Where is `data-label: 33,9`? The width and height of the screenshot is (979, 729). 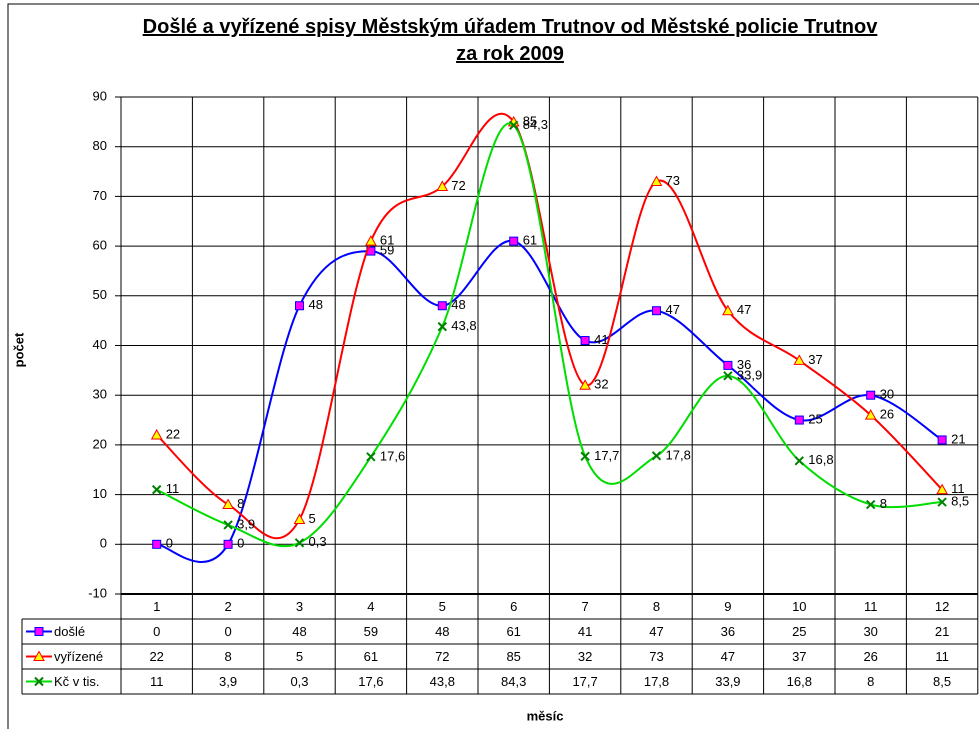
data-label: 33,9 is located at coordinates (749, 374).